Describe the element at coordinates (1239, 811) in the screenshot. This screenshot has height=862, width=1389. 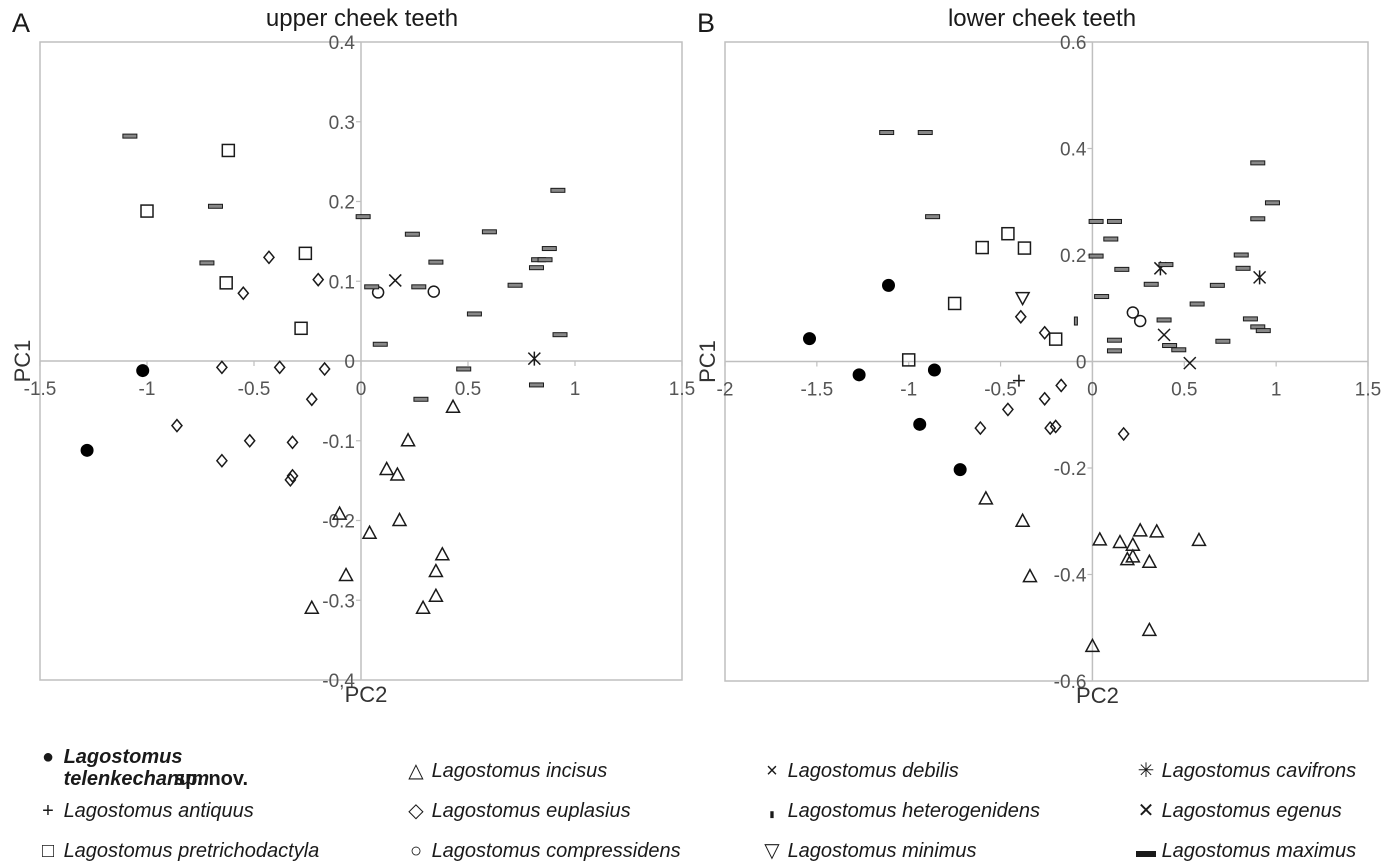
I see `legend-item-egenus: ✕ Lagostomus egenus` at that location.